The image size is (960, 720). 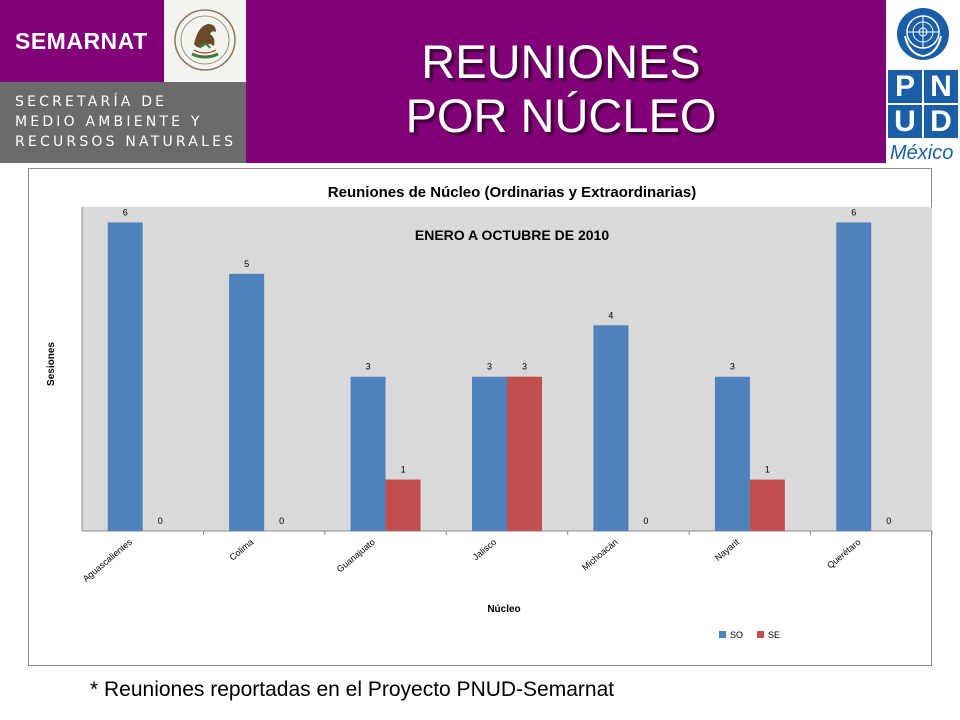 I want to click on page-title-line-2: POR NÚCLEO, so click(x=561, y=115).